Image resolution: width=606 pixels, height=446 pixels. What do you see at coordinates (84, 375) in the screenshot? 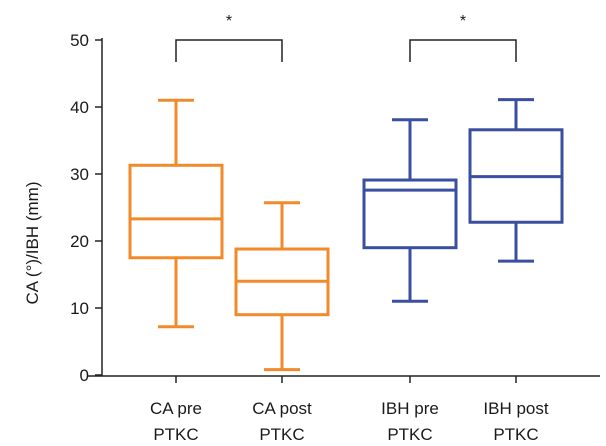
I see `y-tick-label: 0` at bounding box center [84, 375].